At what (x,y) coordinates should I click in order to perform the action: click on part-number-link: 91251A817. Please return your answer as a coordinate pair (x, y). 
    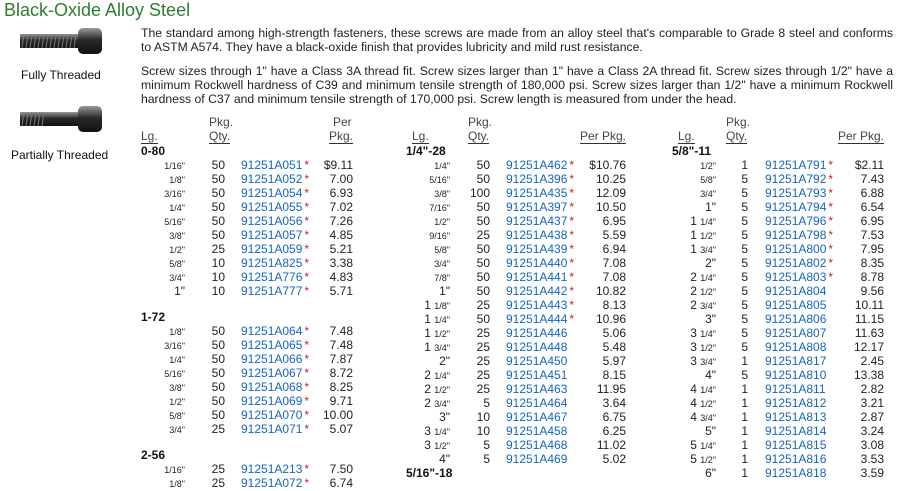
    Looking at the image, I should click on (796, 361).